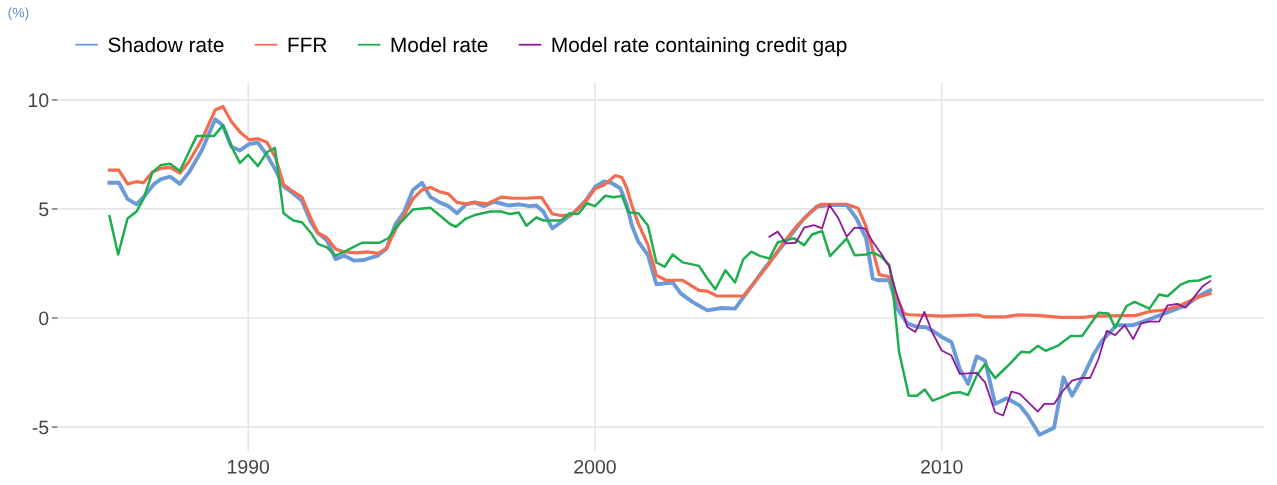  What do you see at coordinates (40, 427) in the screenshot?
I see `y-tick-label: -5` at bounding box center [40, 427].